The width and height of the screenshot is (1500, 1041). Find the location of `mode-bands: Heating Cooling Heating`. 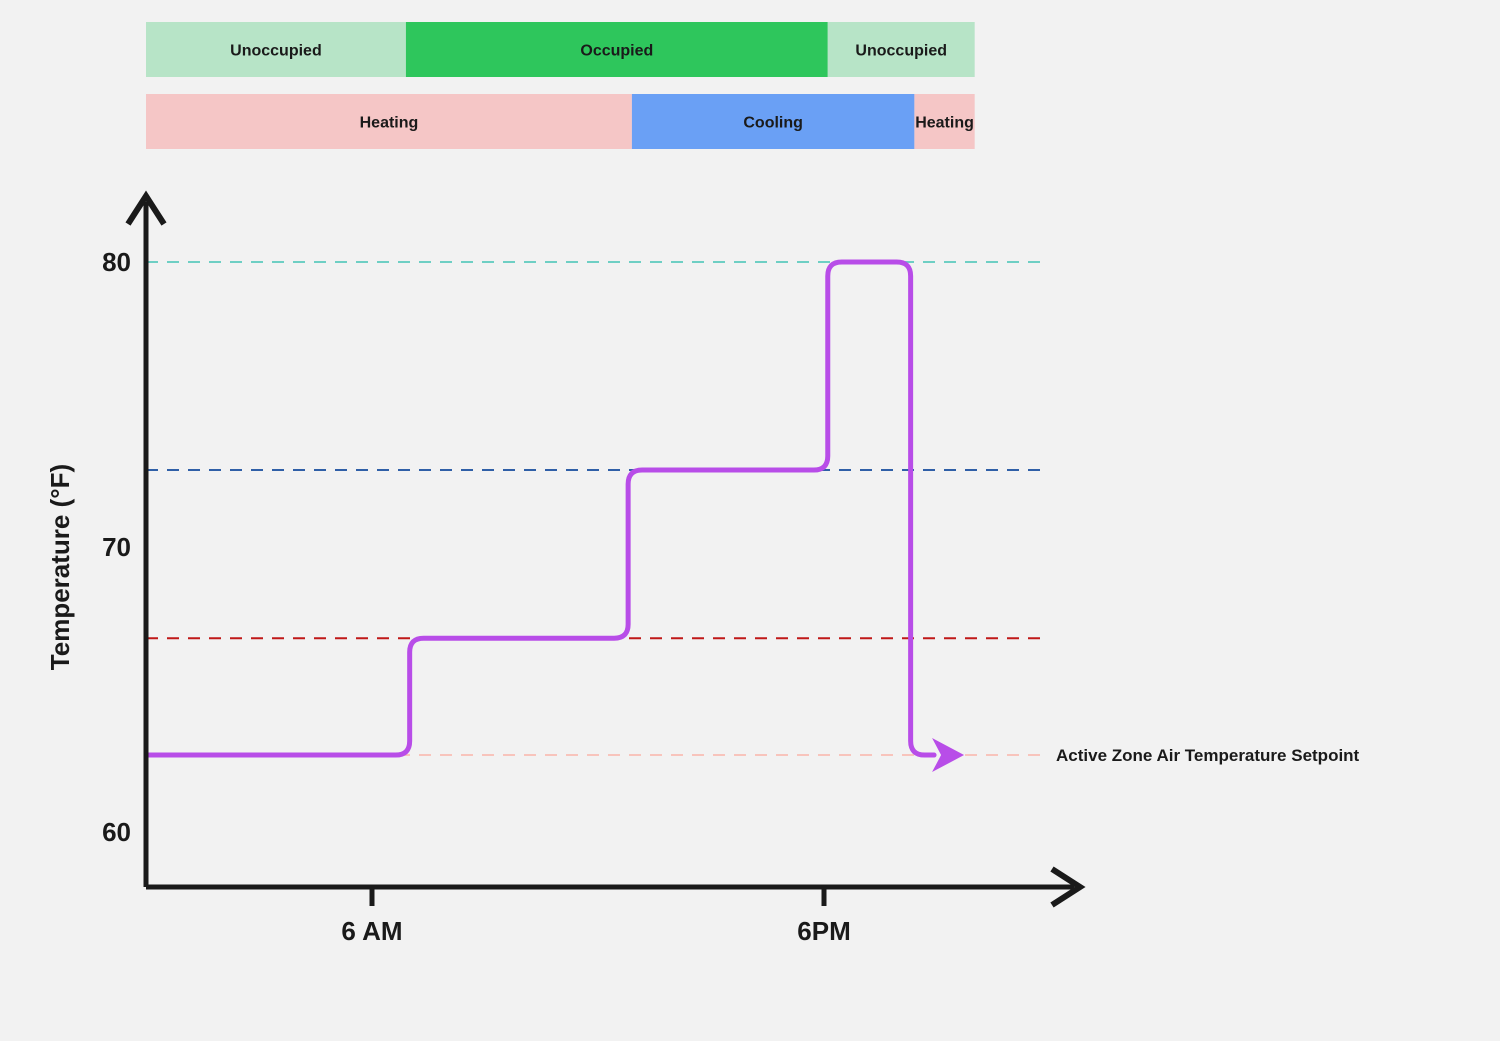

mode-bands: Heating Cooling Heating is located at coordinates (560, 121).